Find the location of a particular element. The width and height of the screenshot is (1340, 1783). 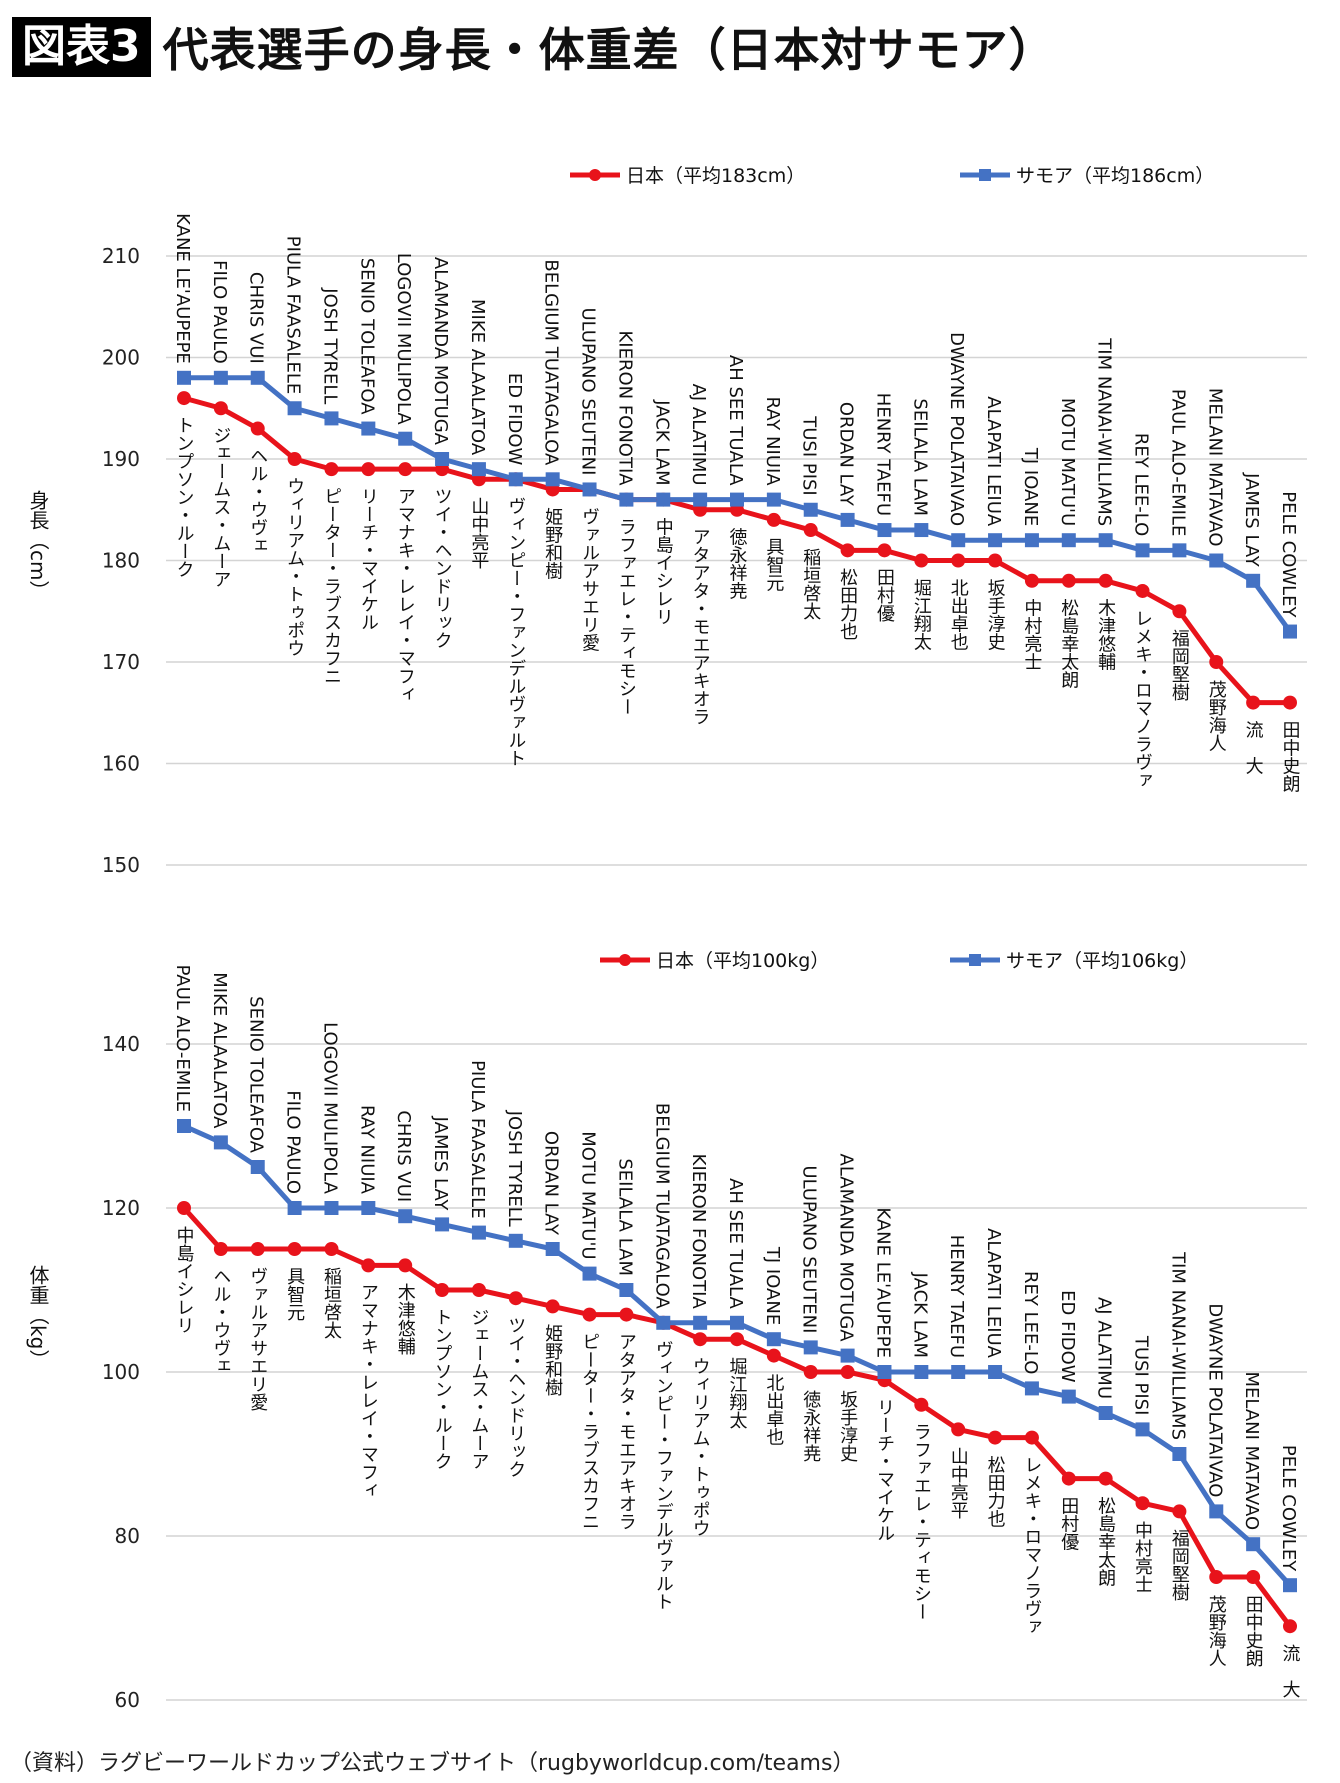

japan-player-label: 福岡堅樹 is located at coordinates (1179, 1565).